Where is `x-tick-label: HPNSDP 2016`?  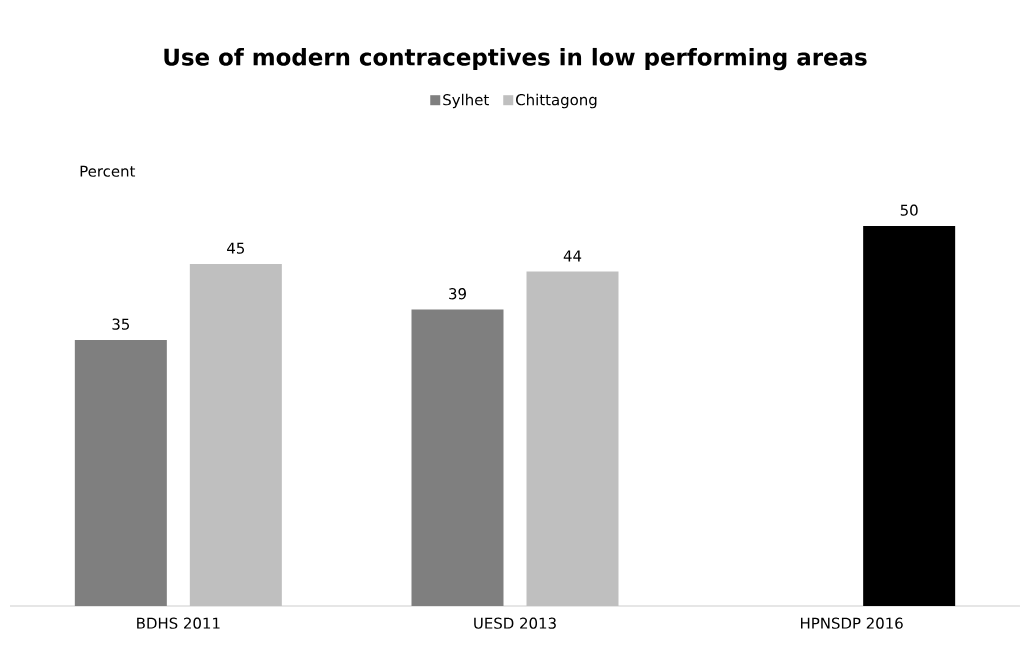
x-tick-label: HPNSDP 2016 is located at coordinates (852, 623).